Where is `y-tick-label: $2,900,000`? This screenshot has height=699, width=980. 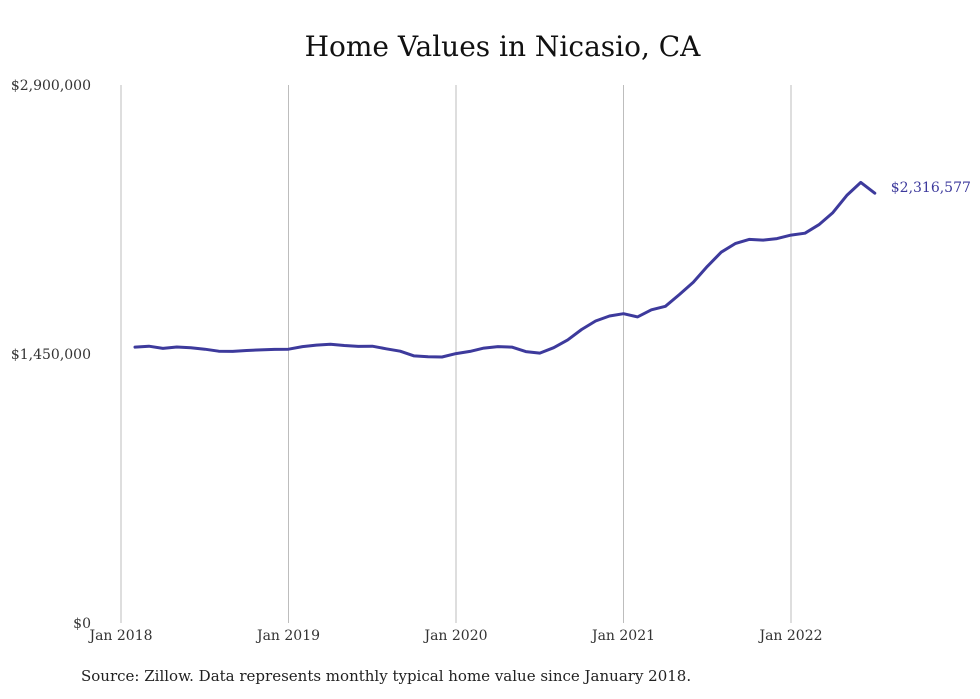 y-tick-label: $2,900,000 is located at coordinates (51, 86).